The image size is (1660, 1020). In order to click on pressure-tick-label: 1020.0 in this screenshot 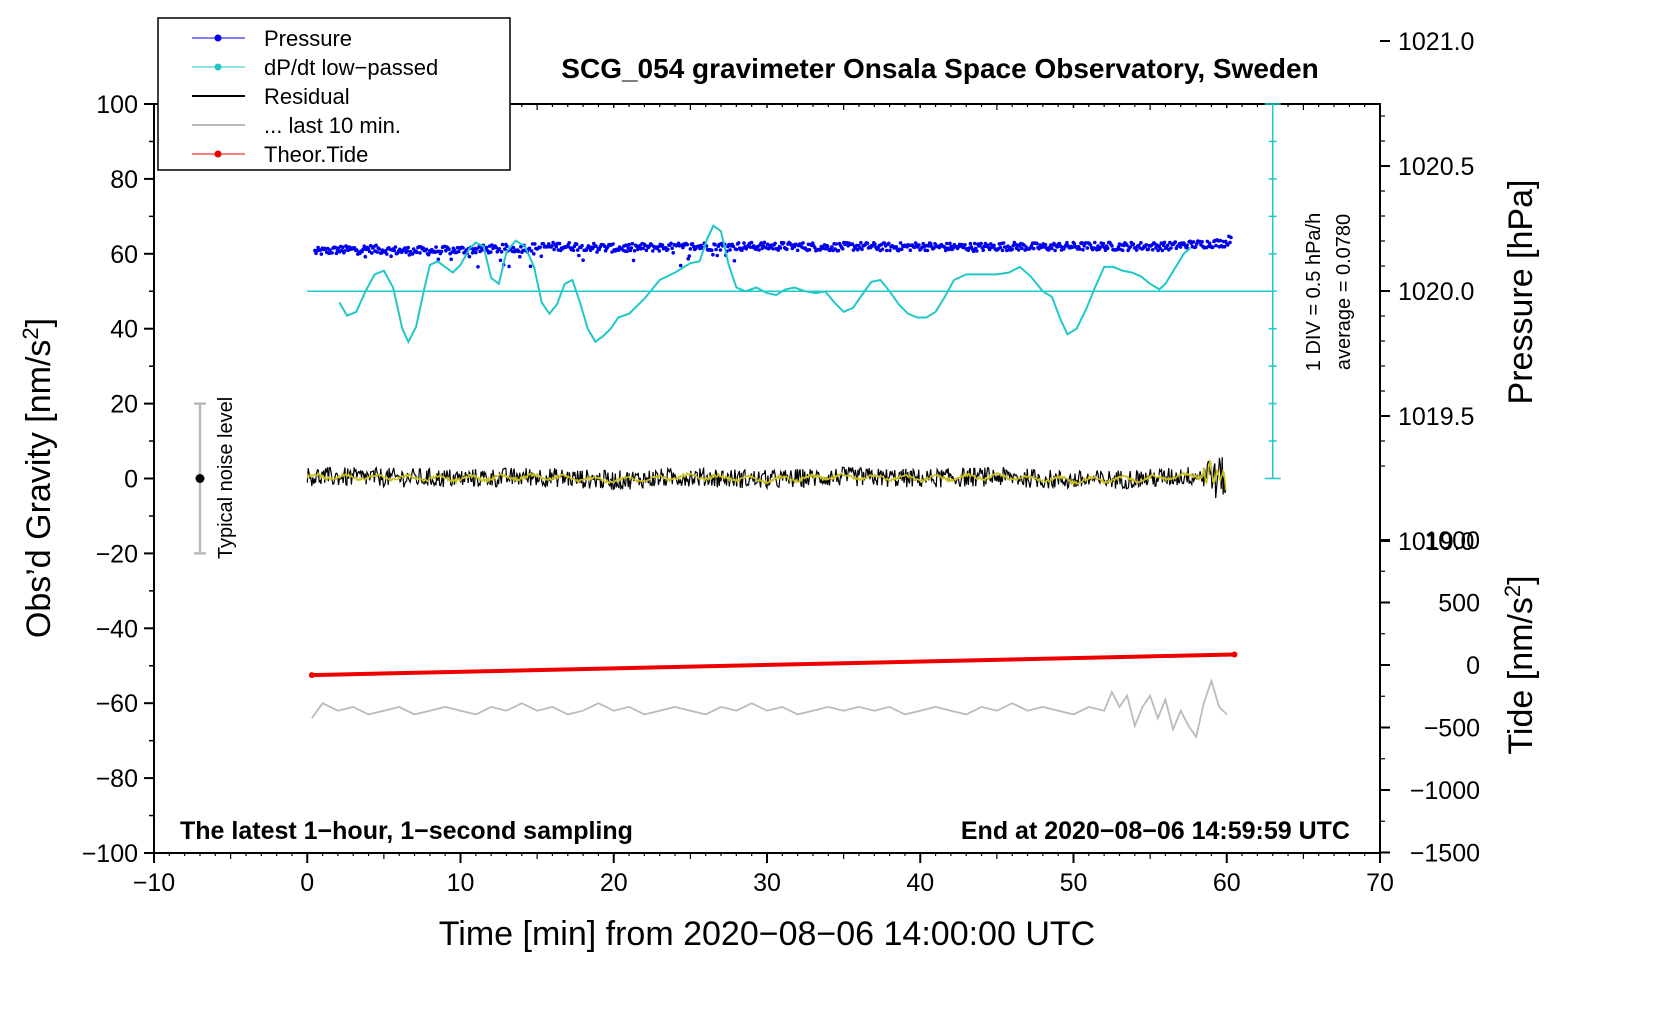, I will do `click(1436, 292)`.